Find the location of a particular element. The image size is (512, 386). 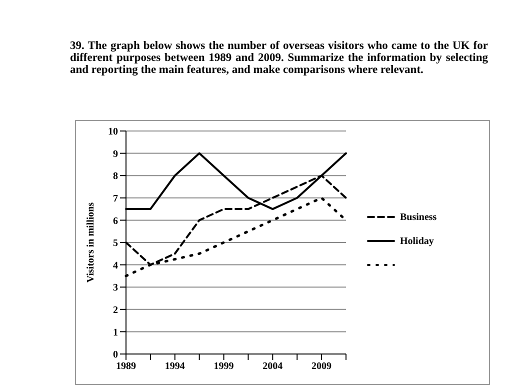

y-tick-label: 6 is located at coordinates (115, 221).